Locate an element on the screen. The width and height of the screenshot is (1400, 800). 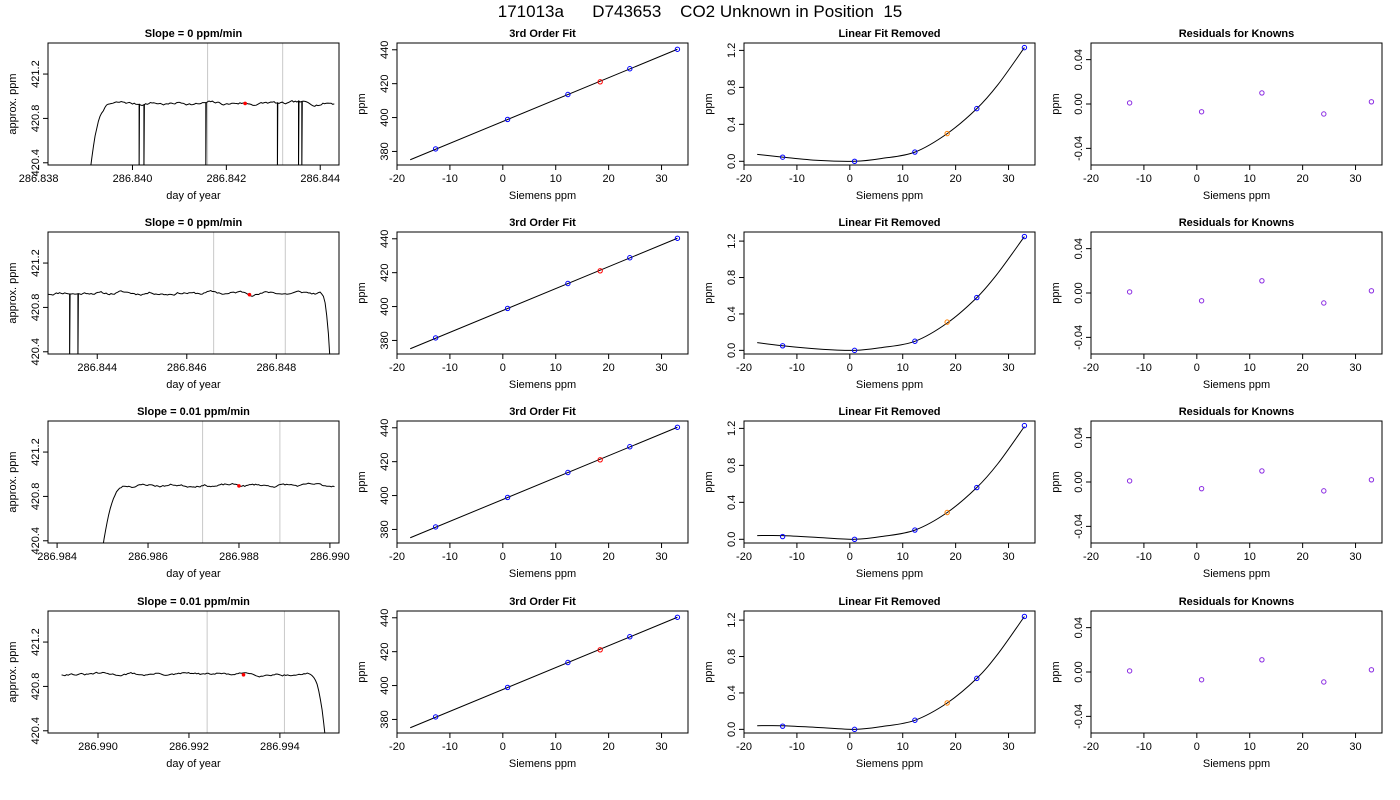
x-tick-label: 286.990 is located at coordinates (98, 747).